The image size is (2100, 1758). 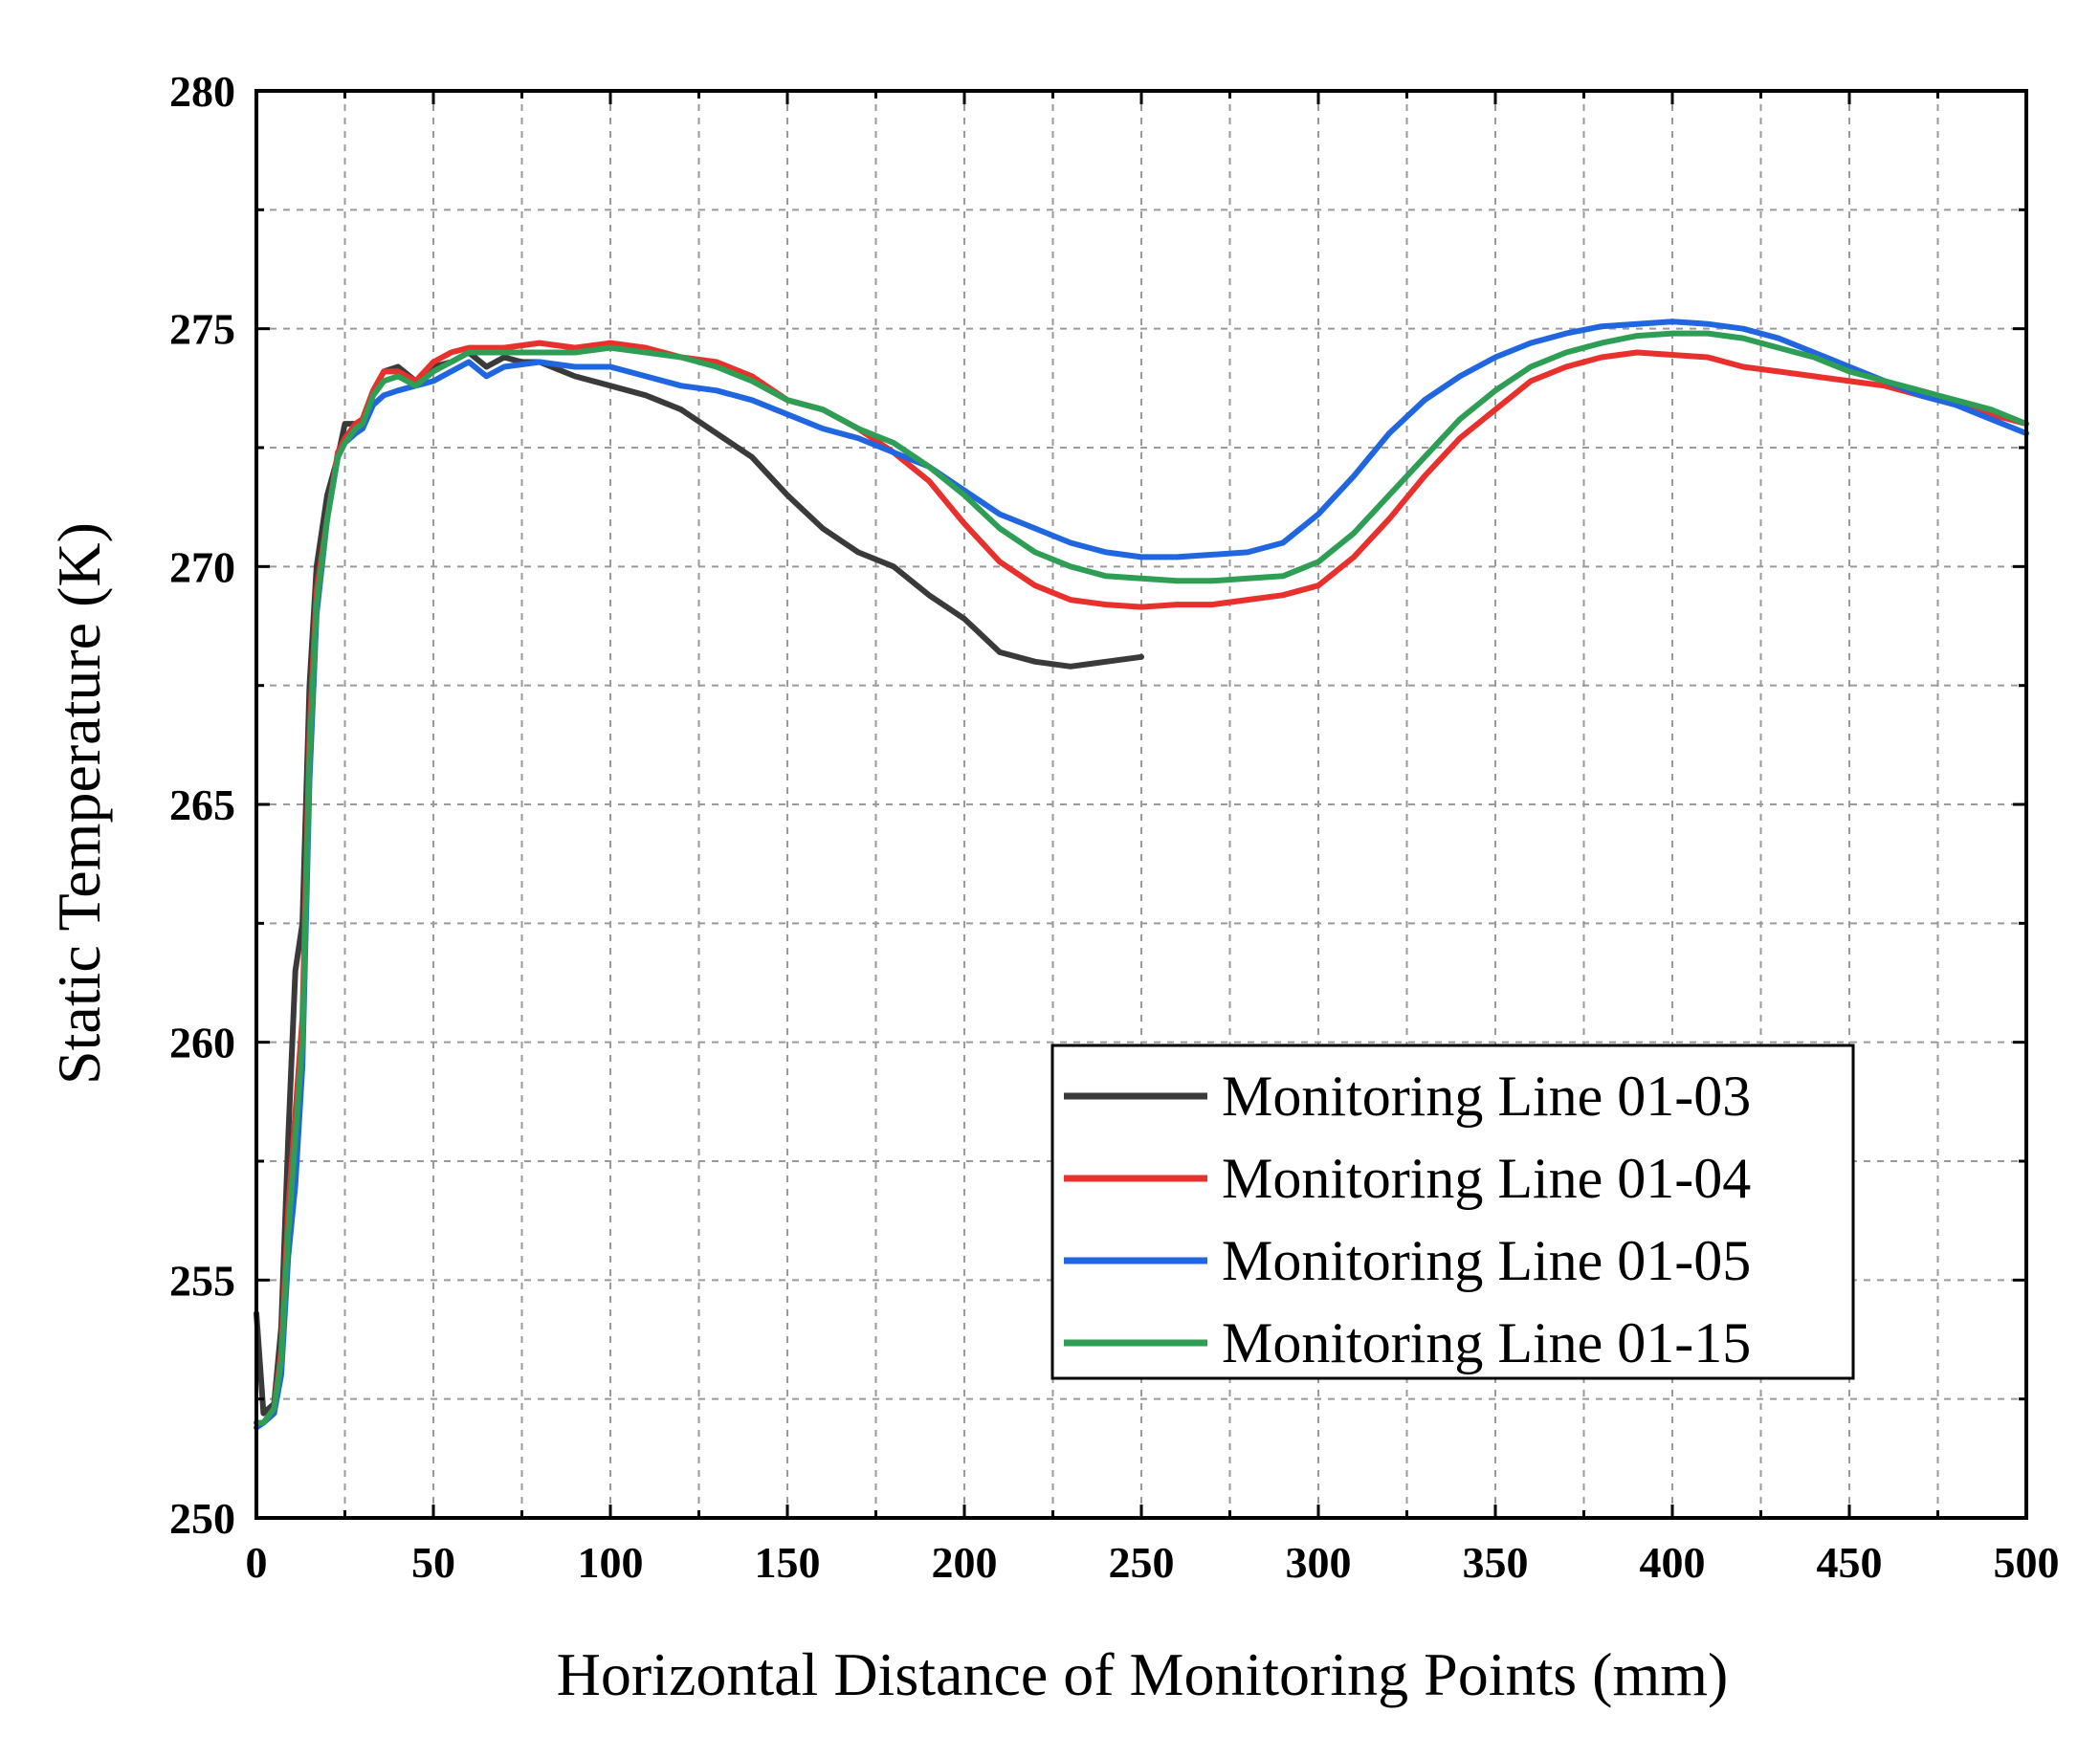 I want to click on y-tick-label: 255, so click(x=202, y=1280).